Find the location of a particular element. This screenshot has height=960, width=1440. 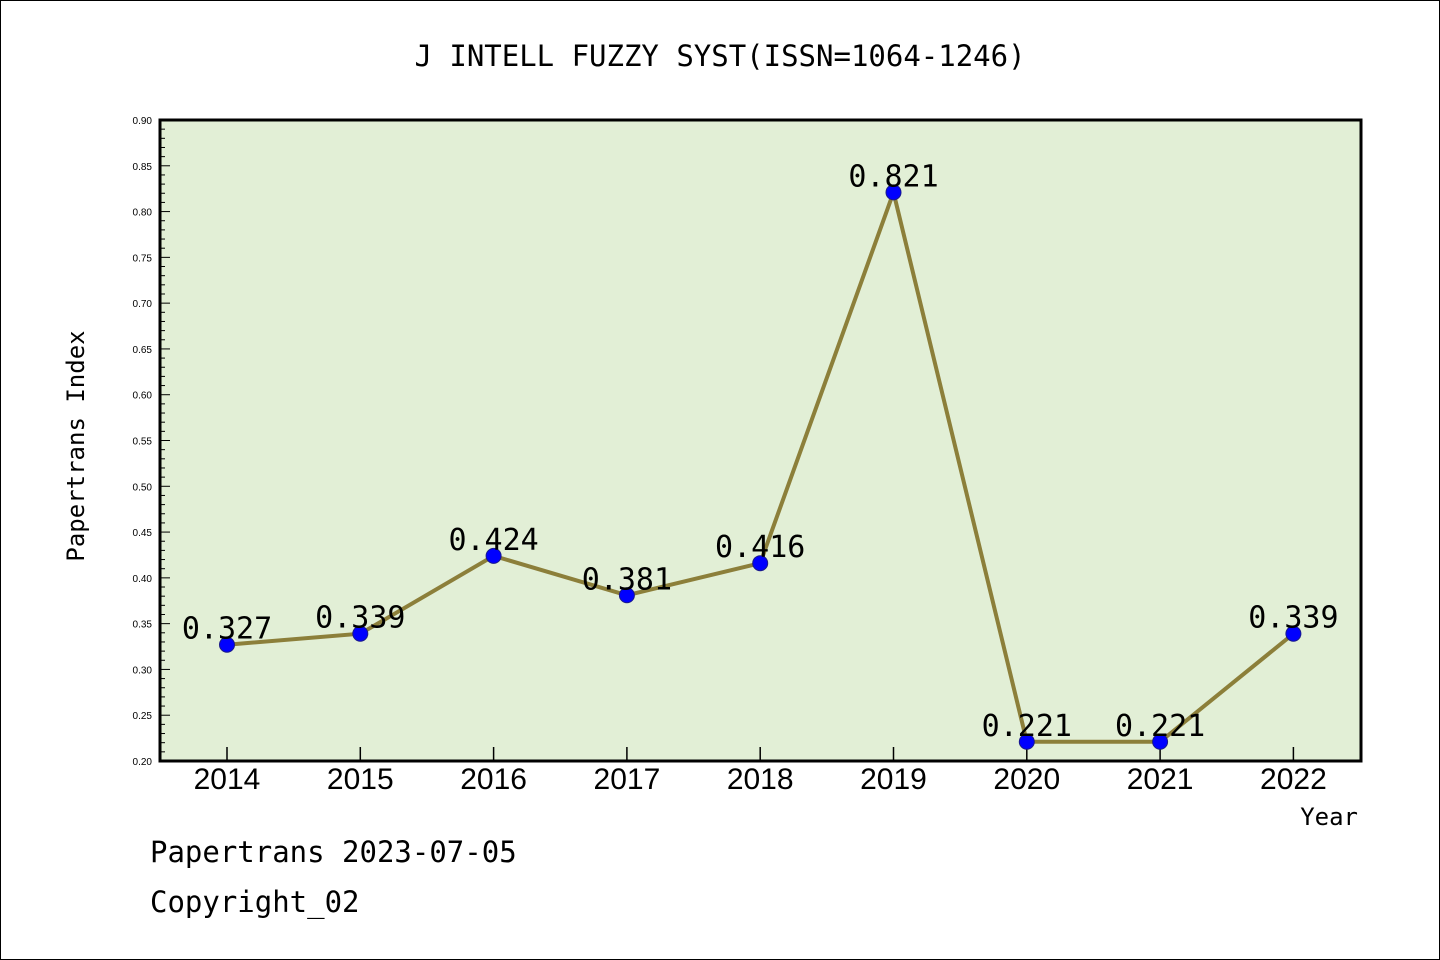

x-tick-label: 2014 is located at coordinates (227, 779).